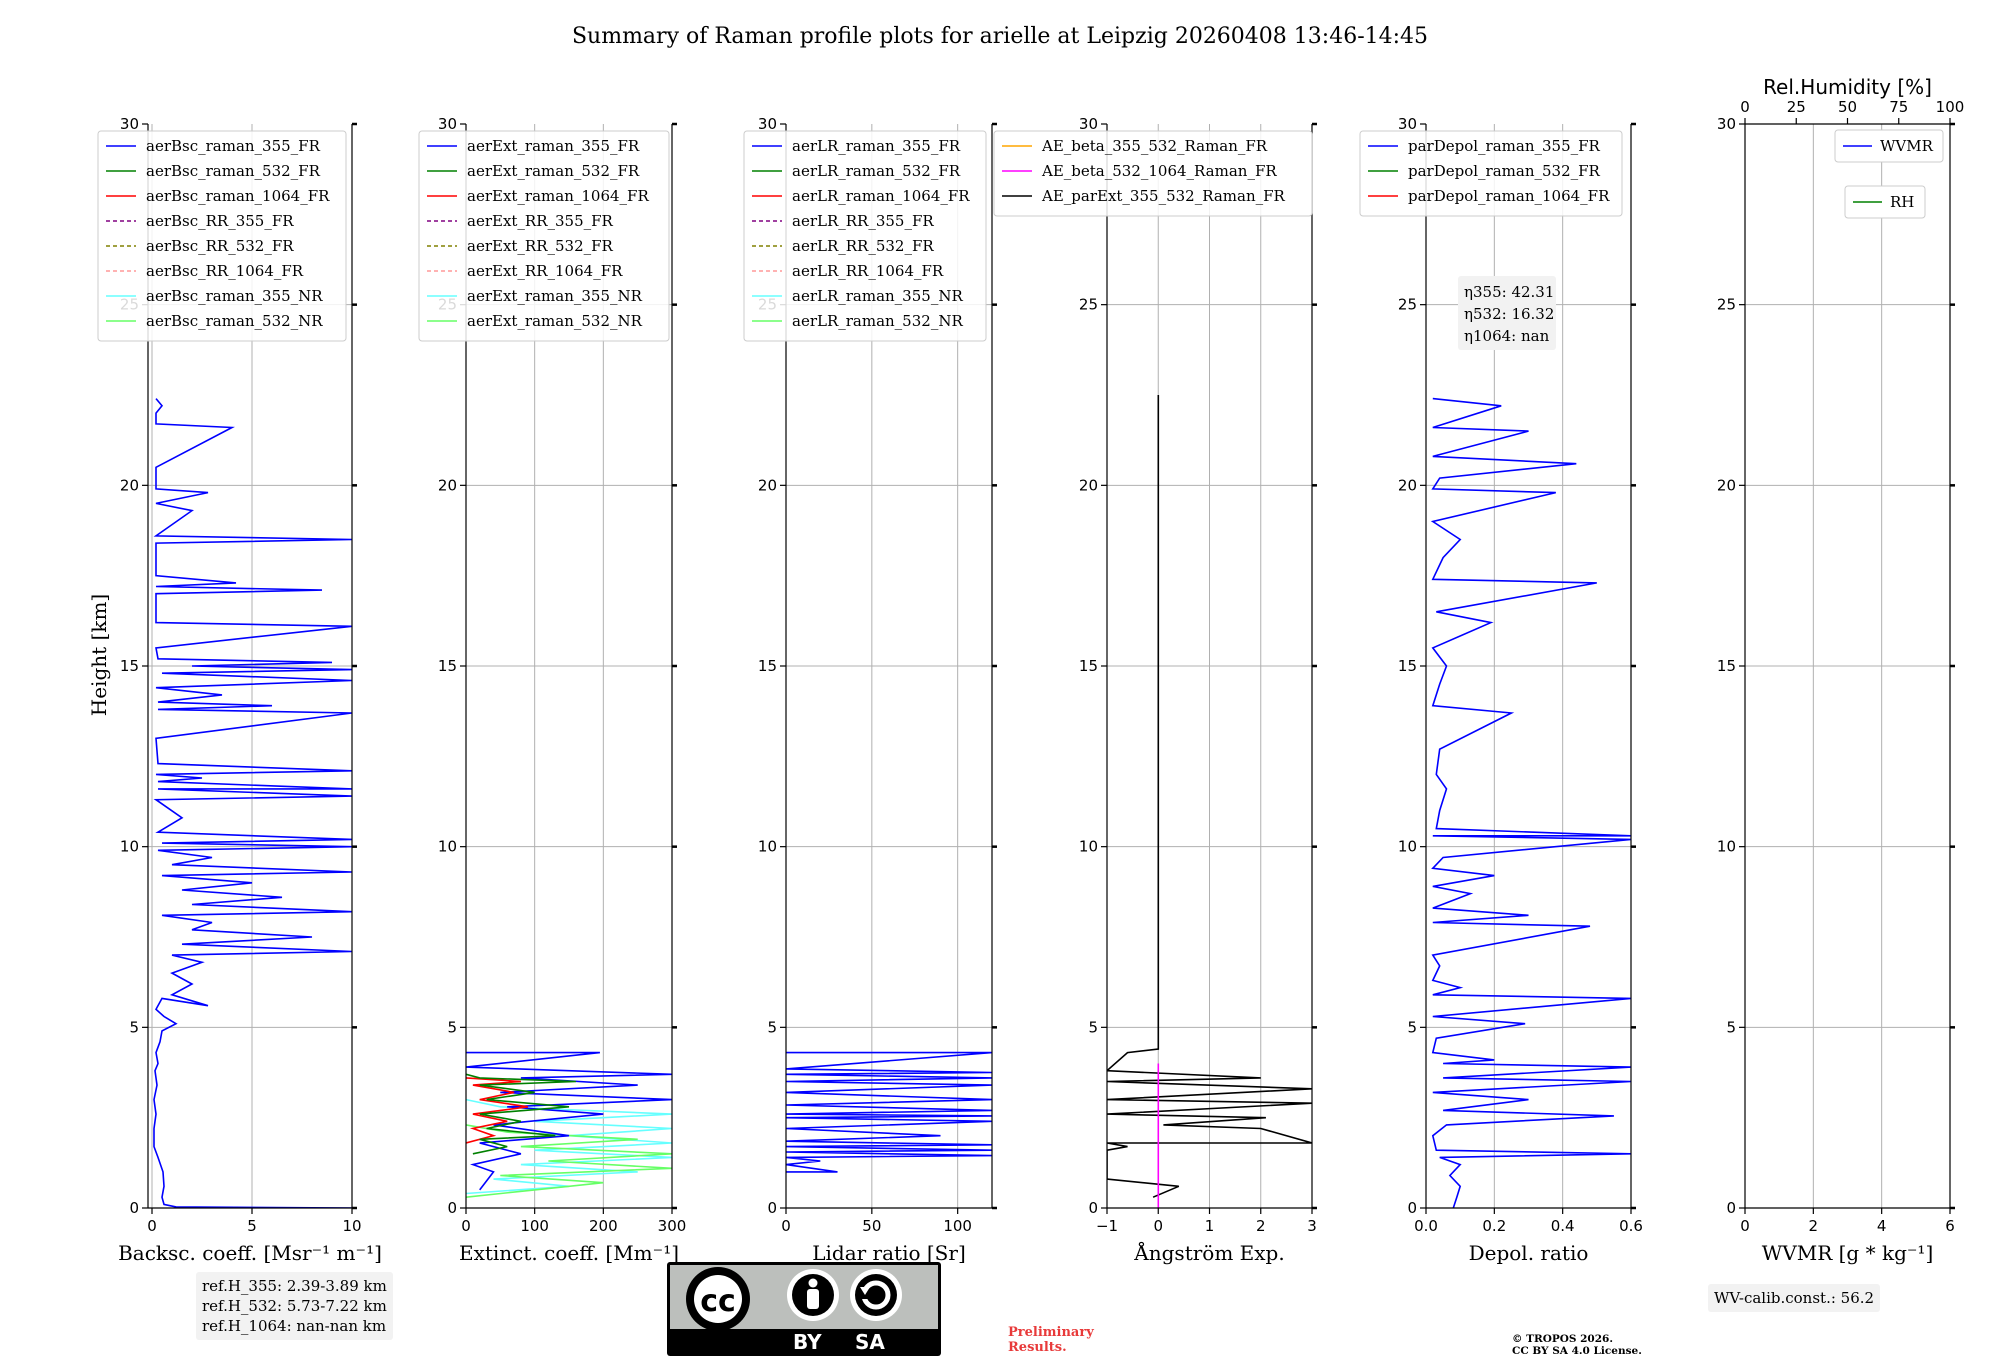 The width and height of the screenshot is (2000, 1360). Describe the element at coordinates (876, 171) in the screenshot. I see `legend-label: aerLR_raman_532_FR` at that location.